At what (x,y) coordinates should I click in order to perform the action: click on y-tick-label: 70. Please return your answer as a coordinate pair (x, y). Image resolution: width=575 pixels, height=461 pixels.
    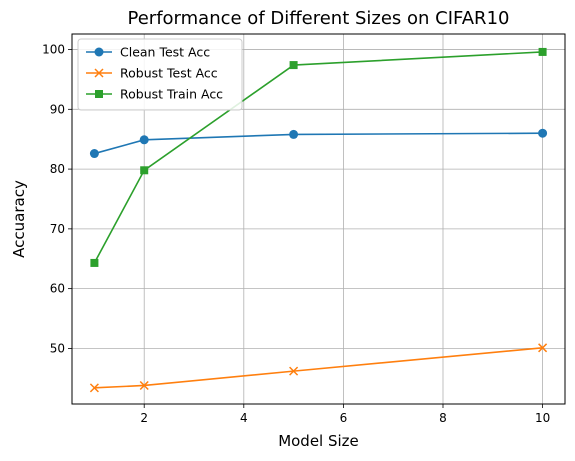
    Looking at the image, I should click on (57, 229).